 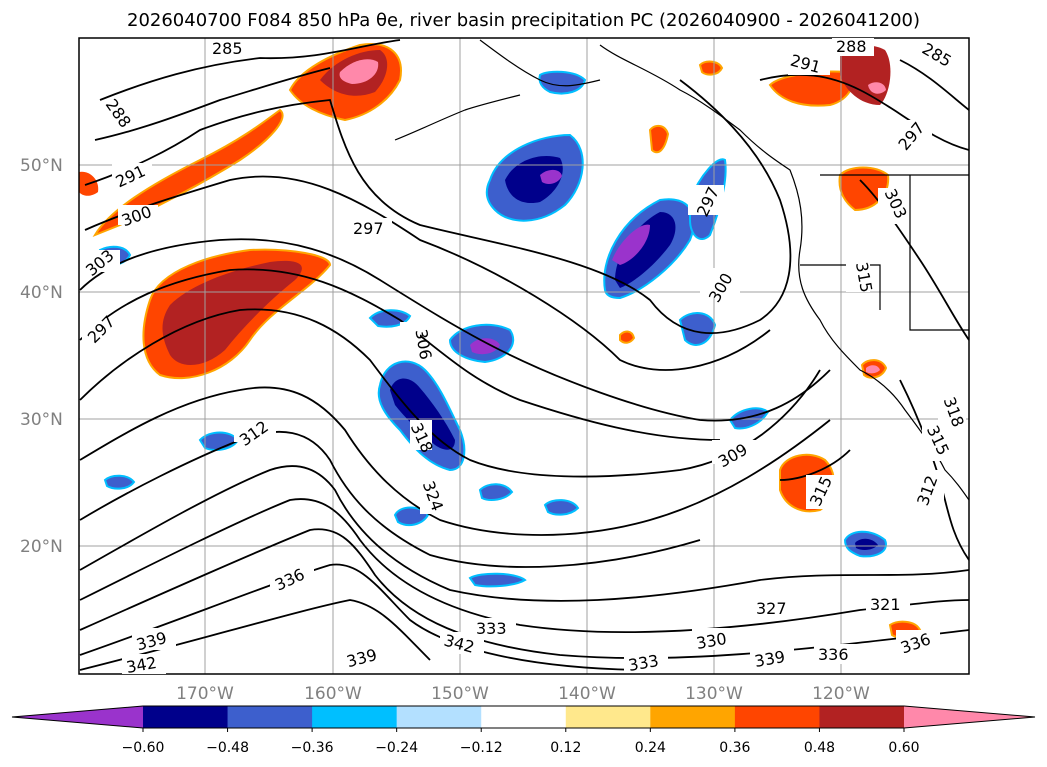 What do you see at coordinates (903, 748) in the screenshot?
I see `colorbar-tick-label: 0.60` at bounding box center [903, 748].